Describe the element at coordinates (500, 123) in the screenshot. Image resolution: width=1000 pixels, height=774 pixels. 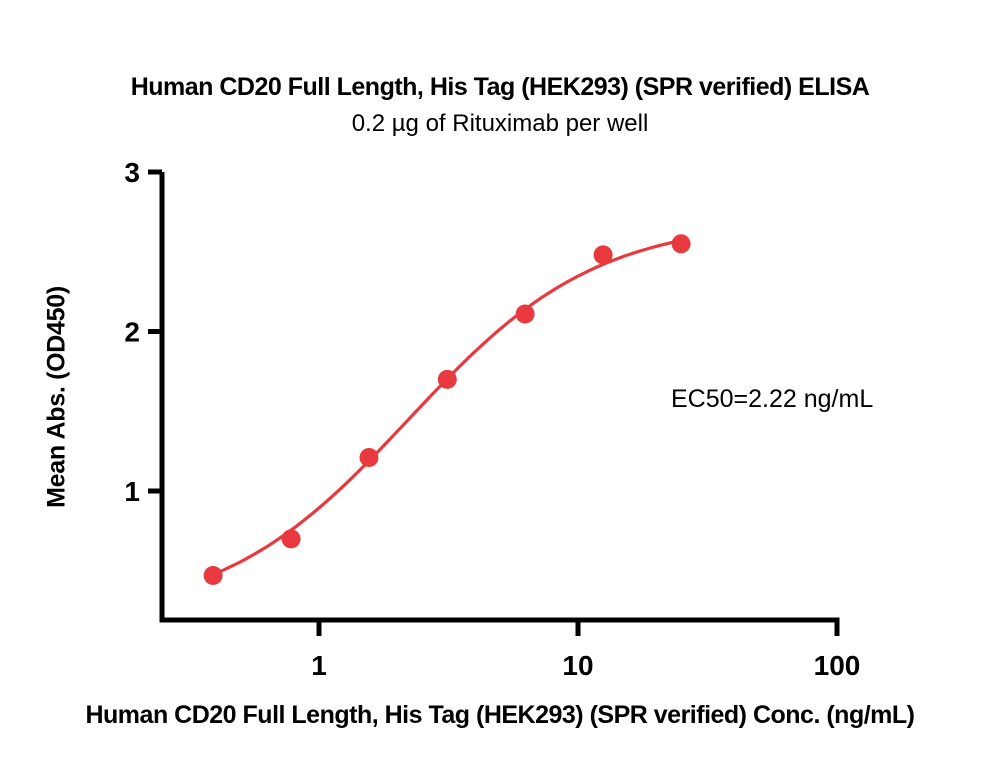
I see `chart-subtitle: 0.2 µg of Rituximab per well` at that location.